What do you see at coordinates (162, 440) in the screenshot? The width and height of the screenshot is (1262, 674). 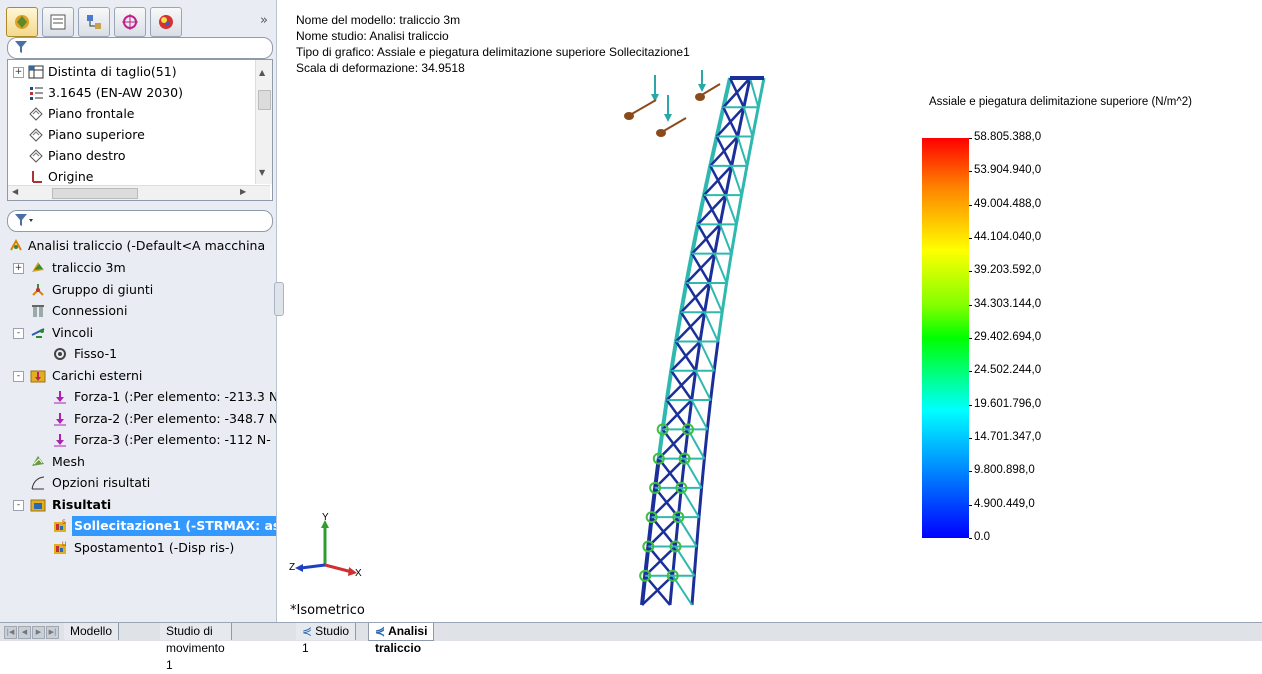 I see `simulation-tree-item: Forza-3 (:Per elemento: -112 N-` at bounding box center [162, 440].